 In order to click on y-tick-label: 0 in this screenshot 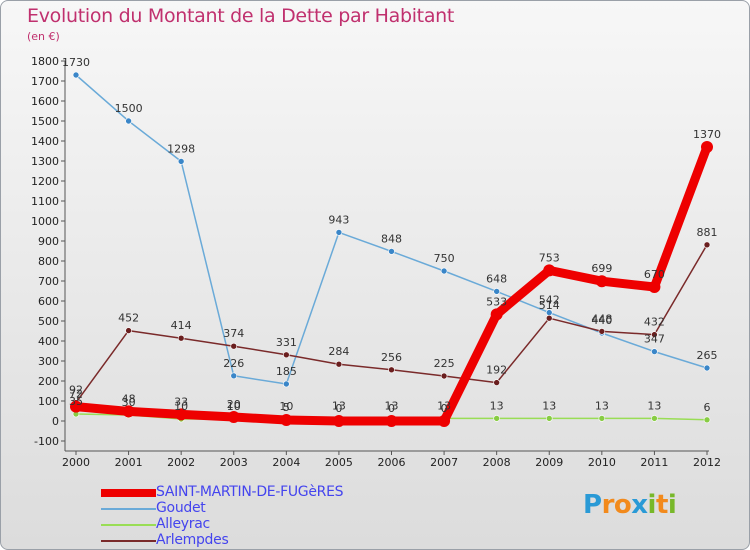, I will do `click(55, 421)`.